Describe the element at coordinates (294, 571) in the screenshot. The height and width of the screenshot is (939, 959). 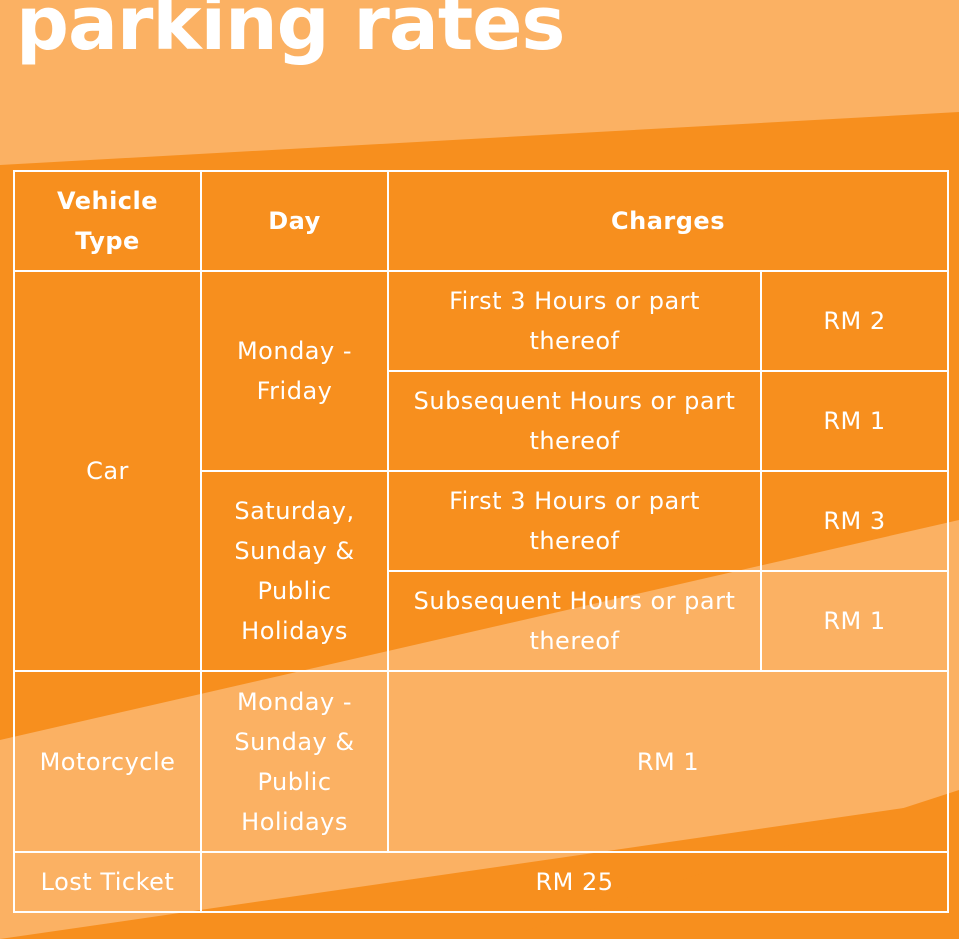
I see `day-car-weekend: Saturday, Sunday & Public Holidays` at that location.